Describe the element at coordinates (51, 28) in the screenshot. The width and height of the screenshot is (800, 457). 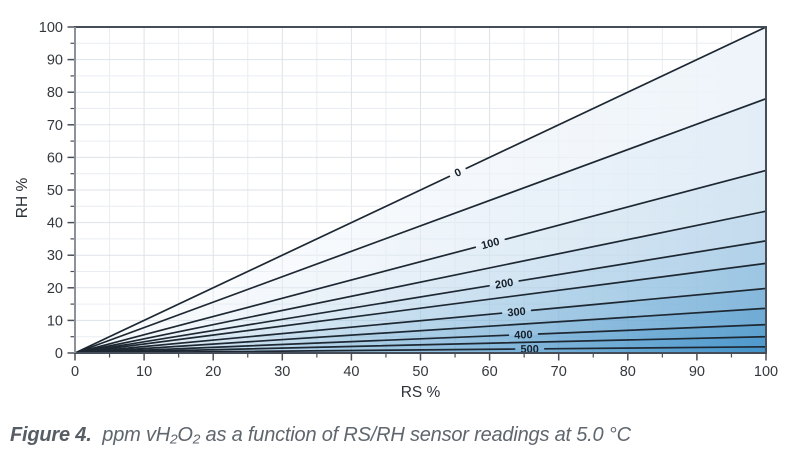
I see `y-tick-label: 100` at that location.